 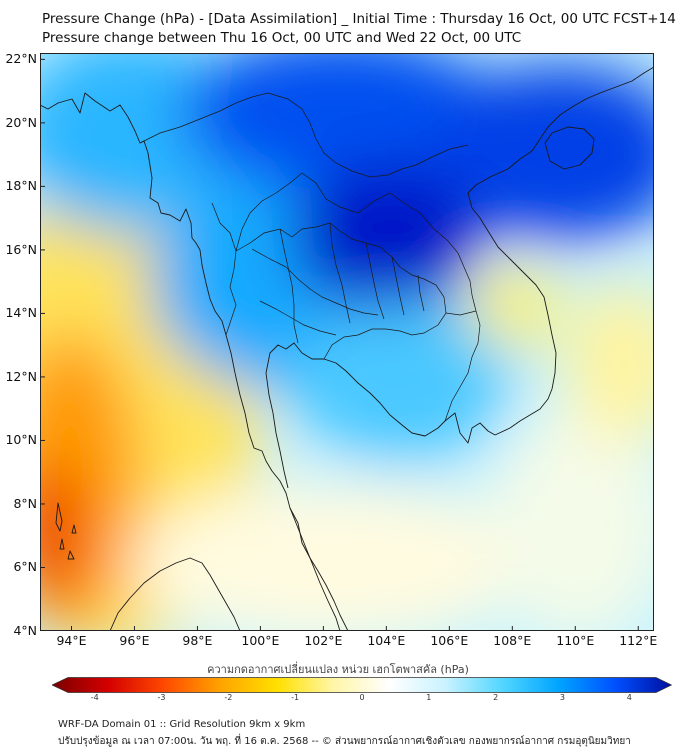 I want to click on colorbar, so click(x=362, y=685).